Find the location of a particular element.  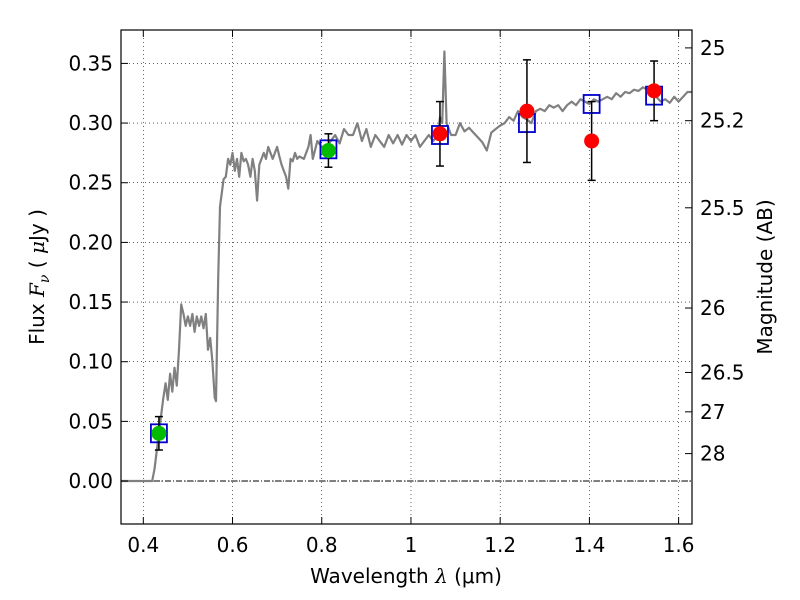

x-tick-label: 0.4 is located at coordinates (143, 545).